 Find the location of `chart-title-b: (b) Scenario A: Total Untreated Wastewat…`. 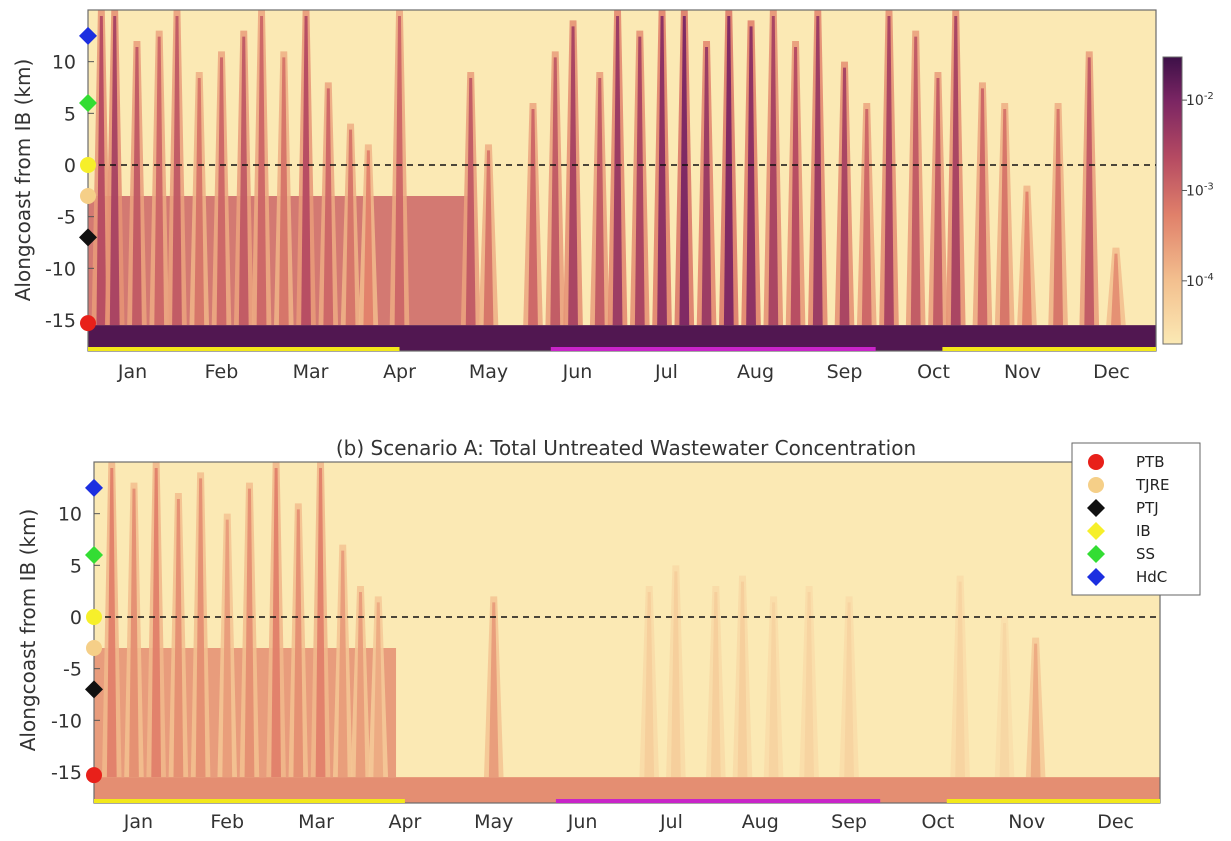

chart-title-b: (b) Scenario A: Total Untreated Wastewat… is located at coordinates (626, 448).